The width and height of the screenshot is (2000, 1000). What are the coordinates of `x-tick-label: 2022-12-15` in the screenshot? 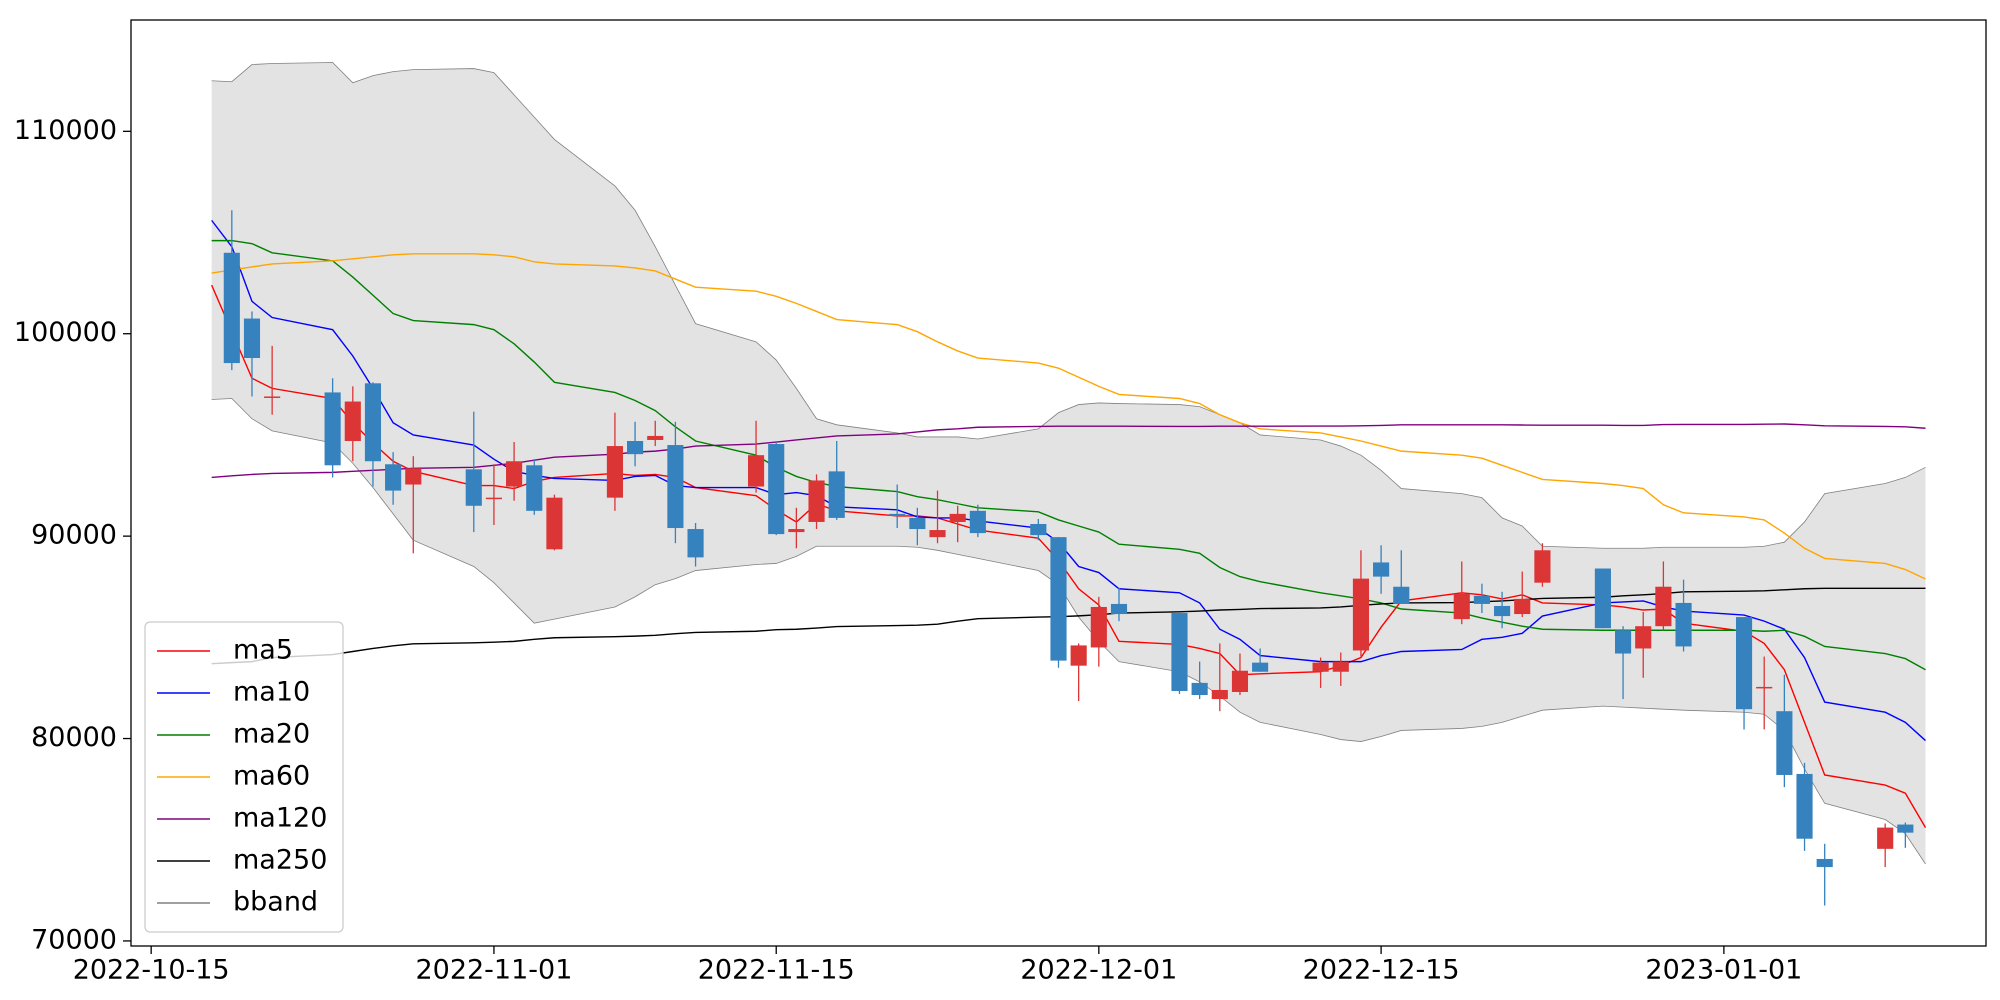 It's located at (1381, 970).